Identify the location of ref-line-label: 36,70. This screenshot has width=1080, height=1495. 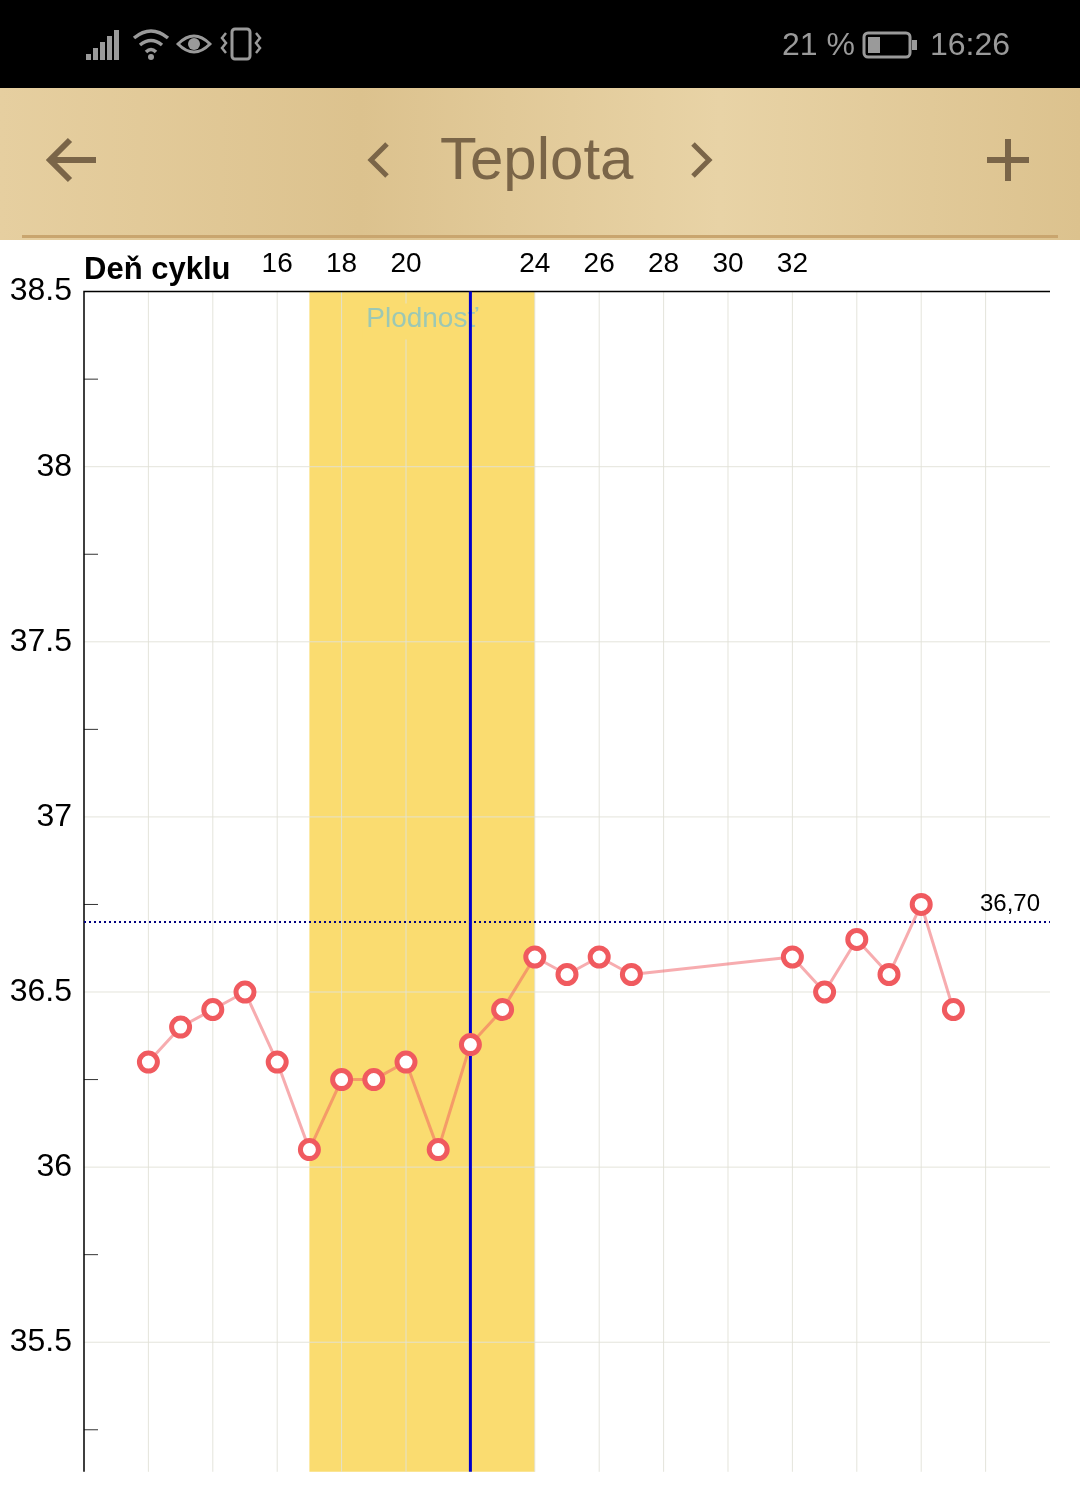
(1009, 902).